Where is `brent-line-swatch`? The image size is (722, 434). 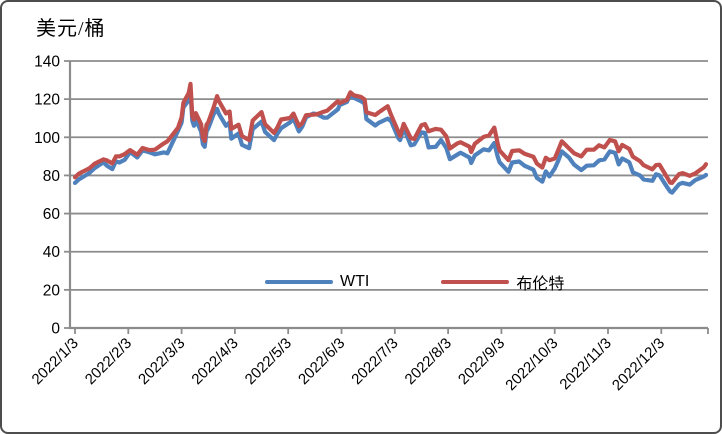
brent-line-swatch is located at coordinates (475, 282).